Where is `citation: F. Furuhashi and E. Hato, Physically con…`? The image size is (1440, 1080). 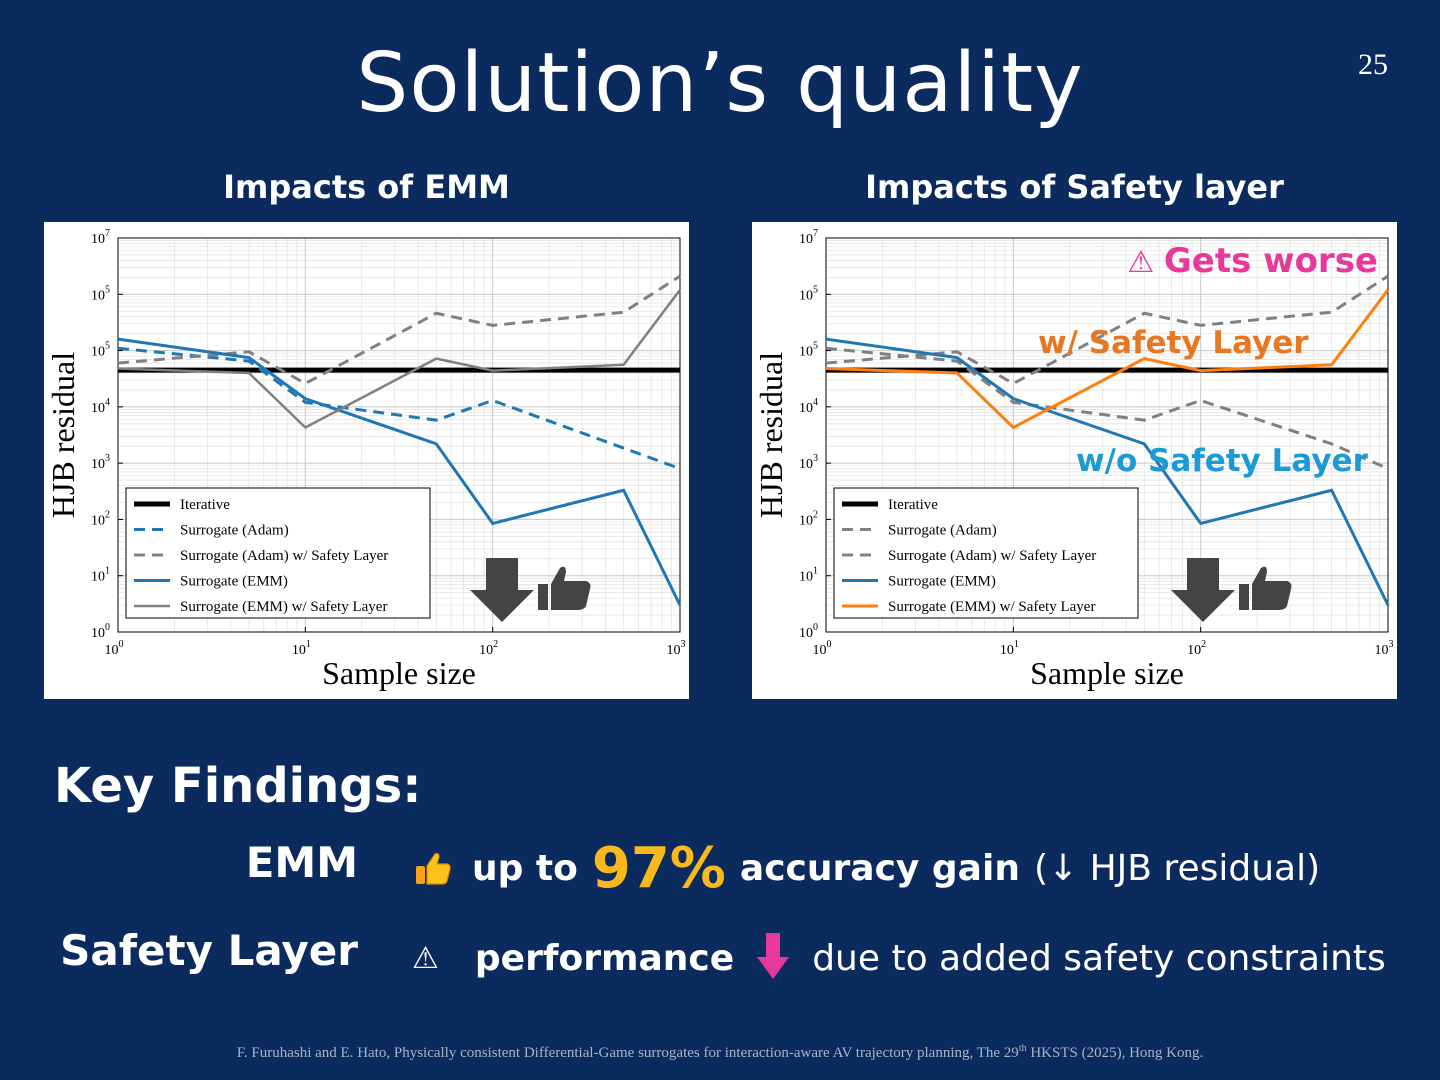 citation: F. Furuhashi and E. Hato, Physically con… is located at coordinates (720, 1052).